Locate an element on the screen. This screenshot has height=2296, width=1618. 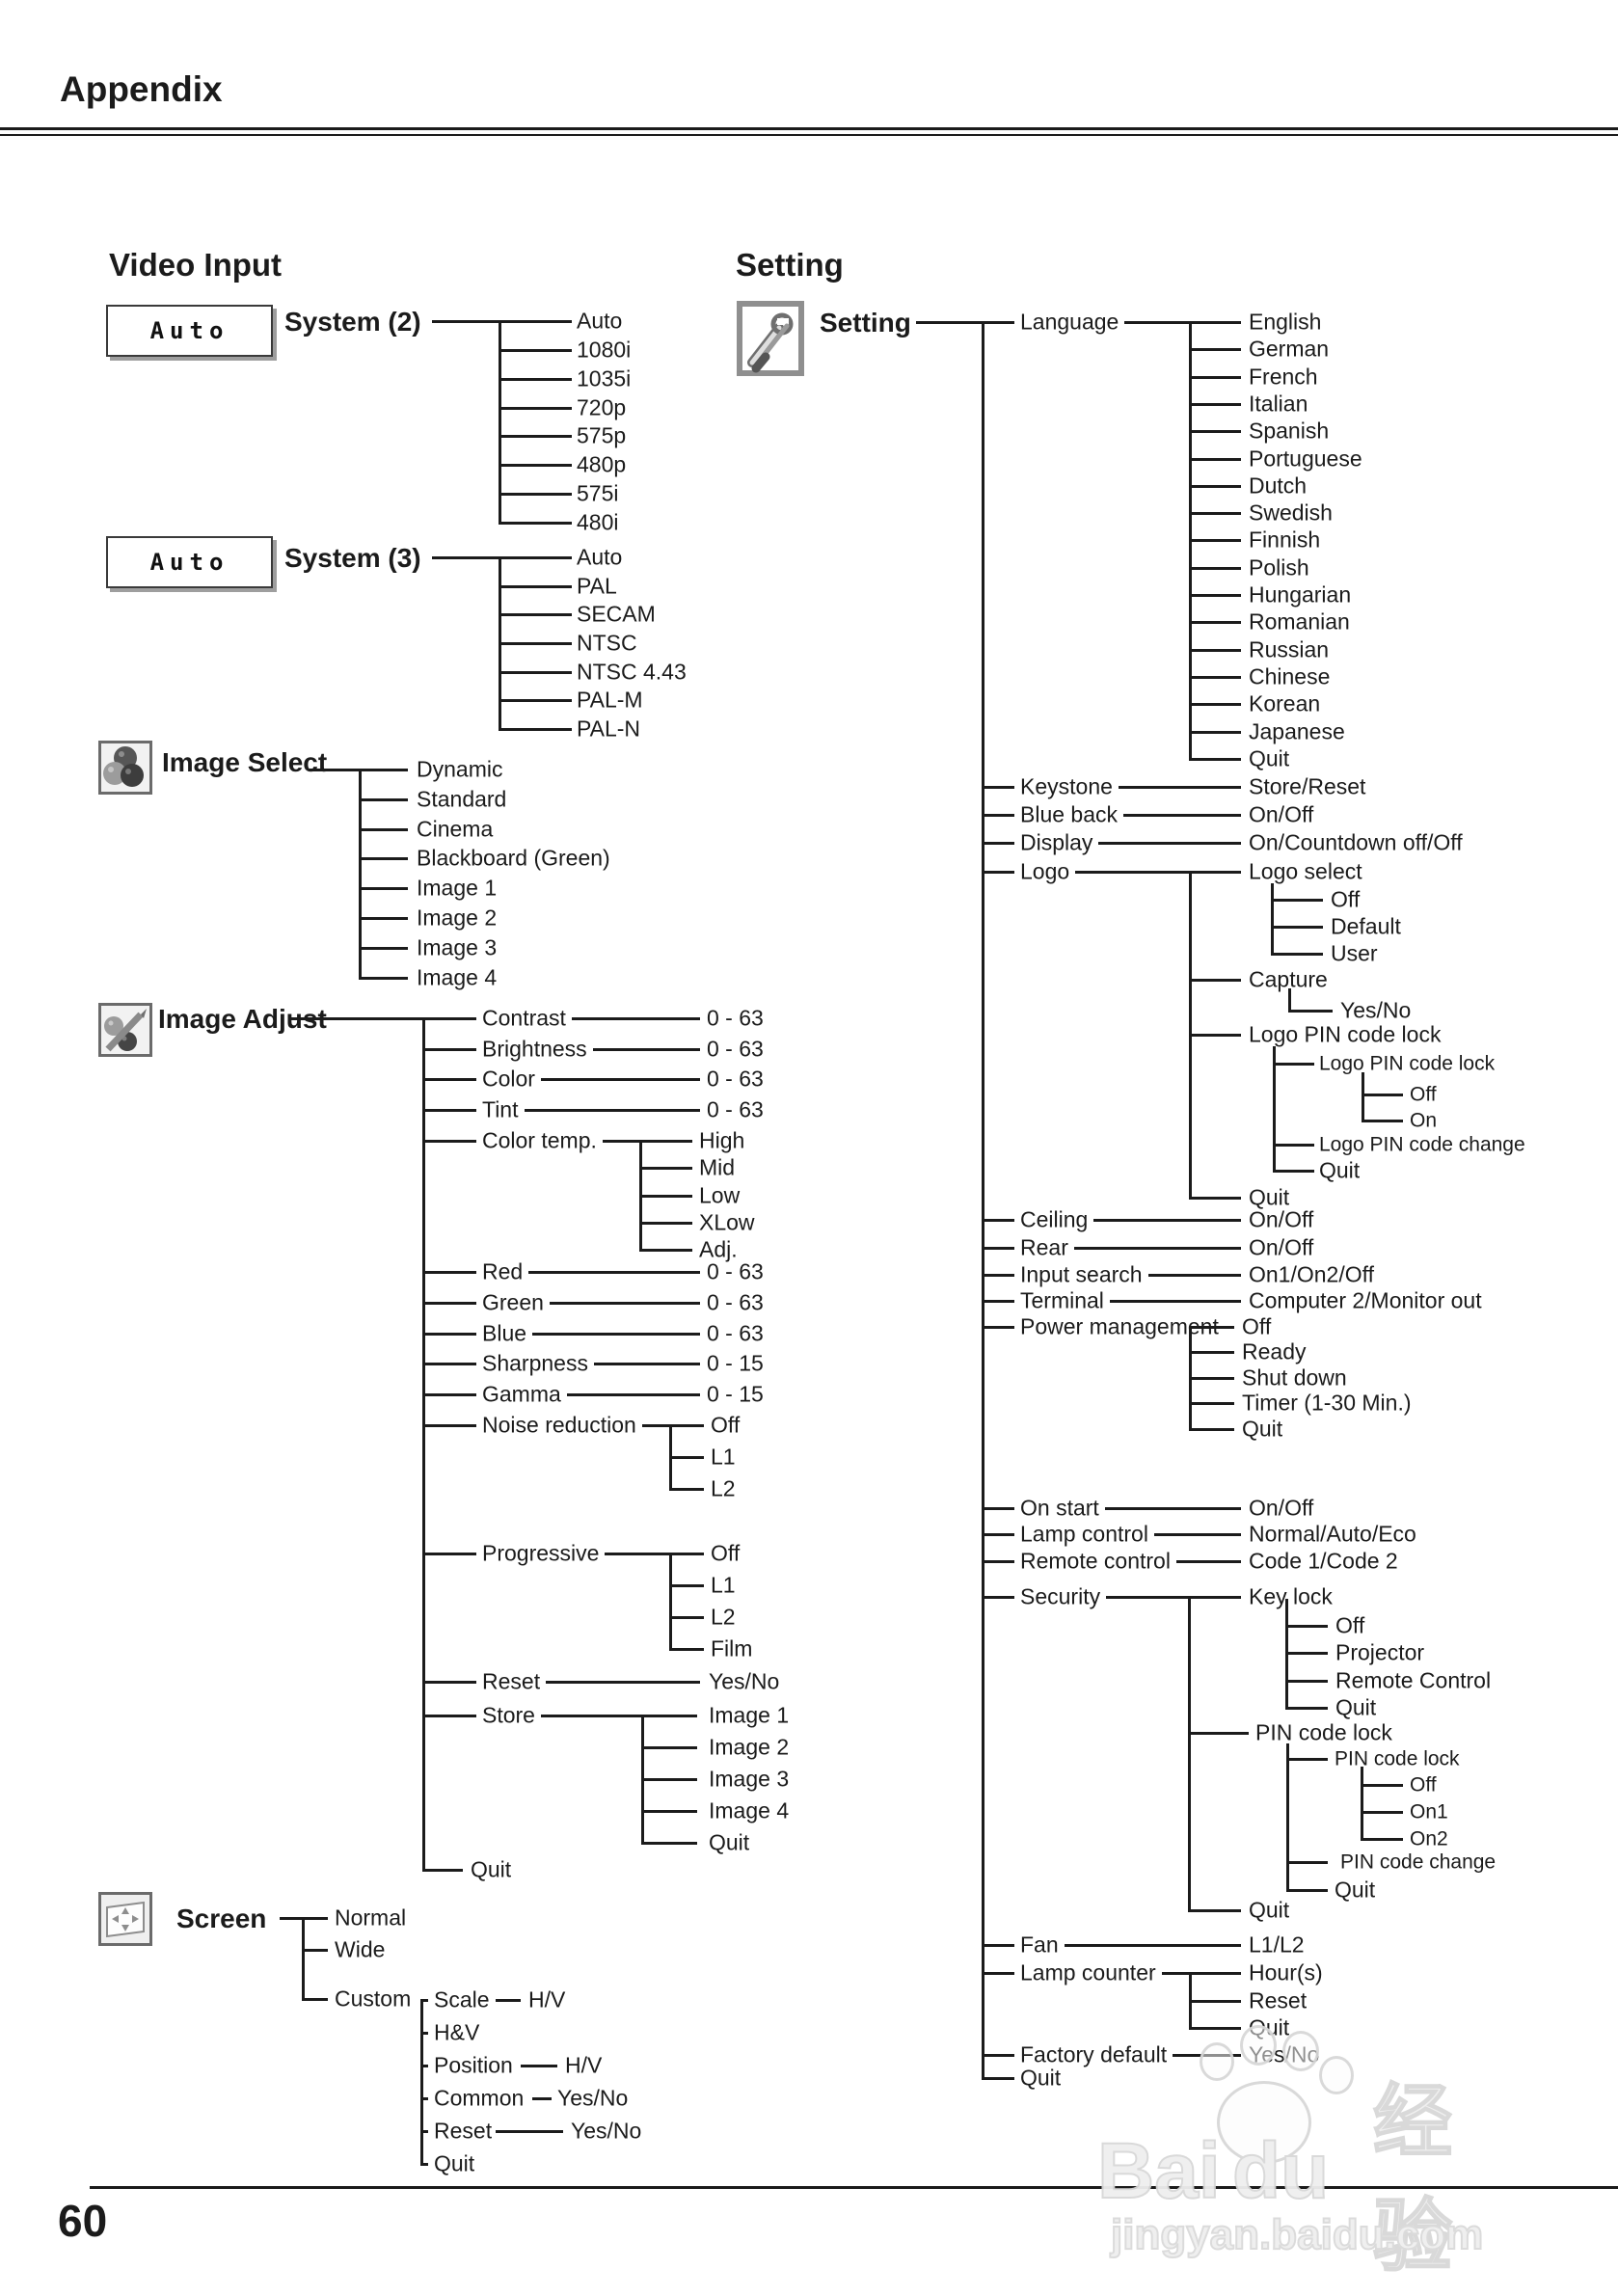
security-trunk is located at coordinates (1190, 1754).